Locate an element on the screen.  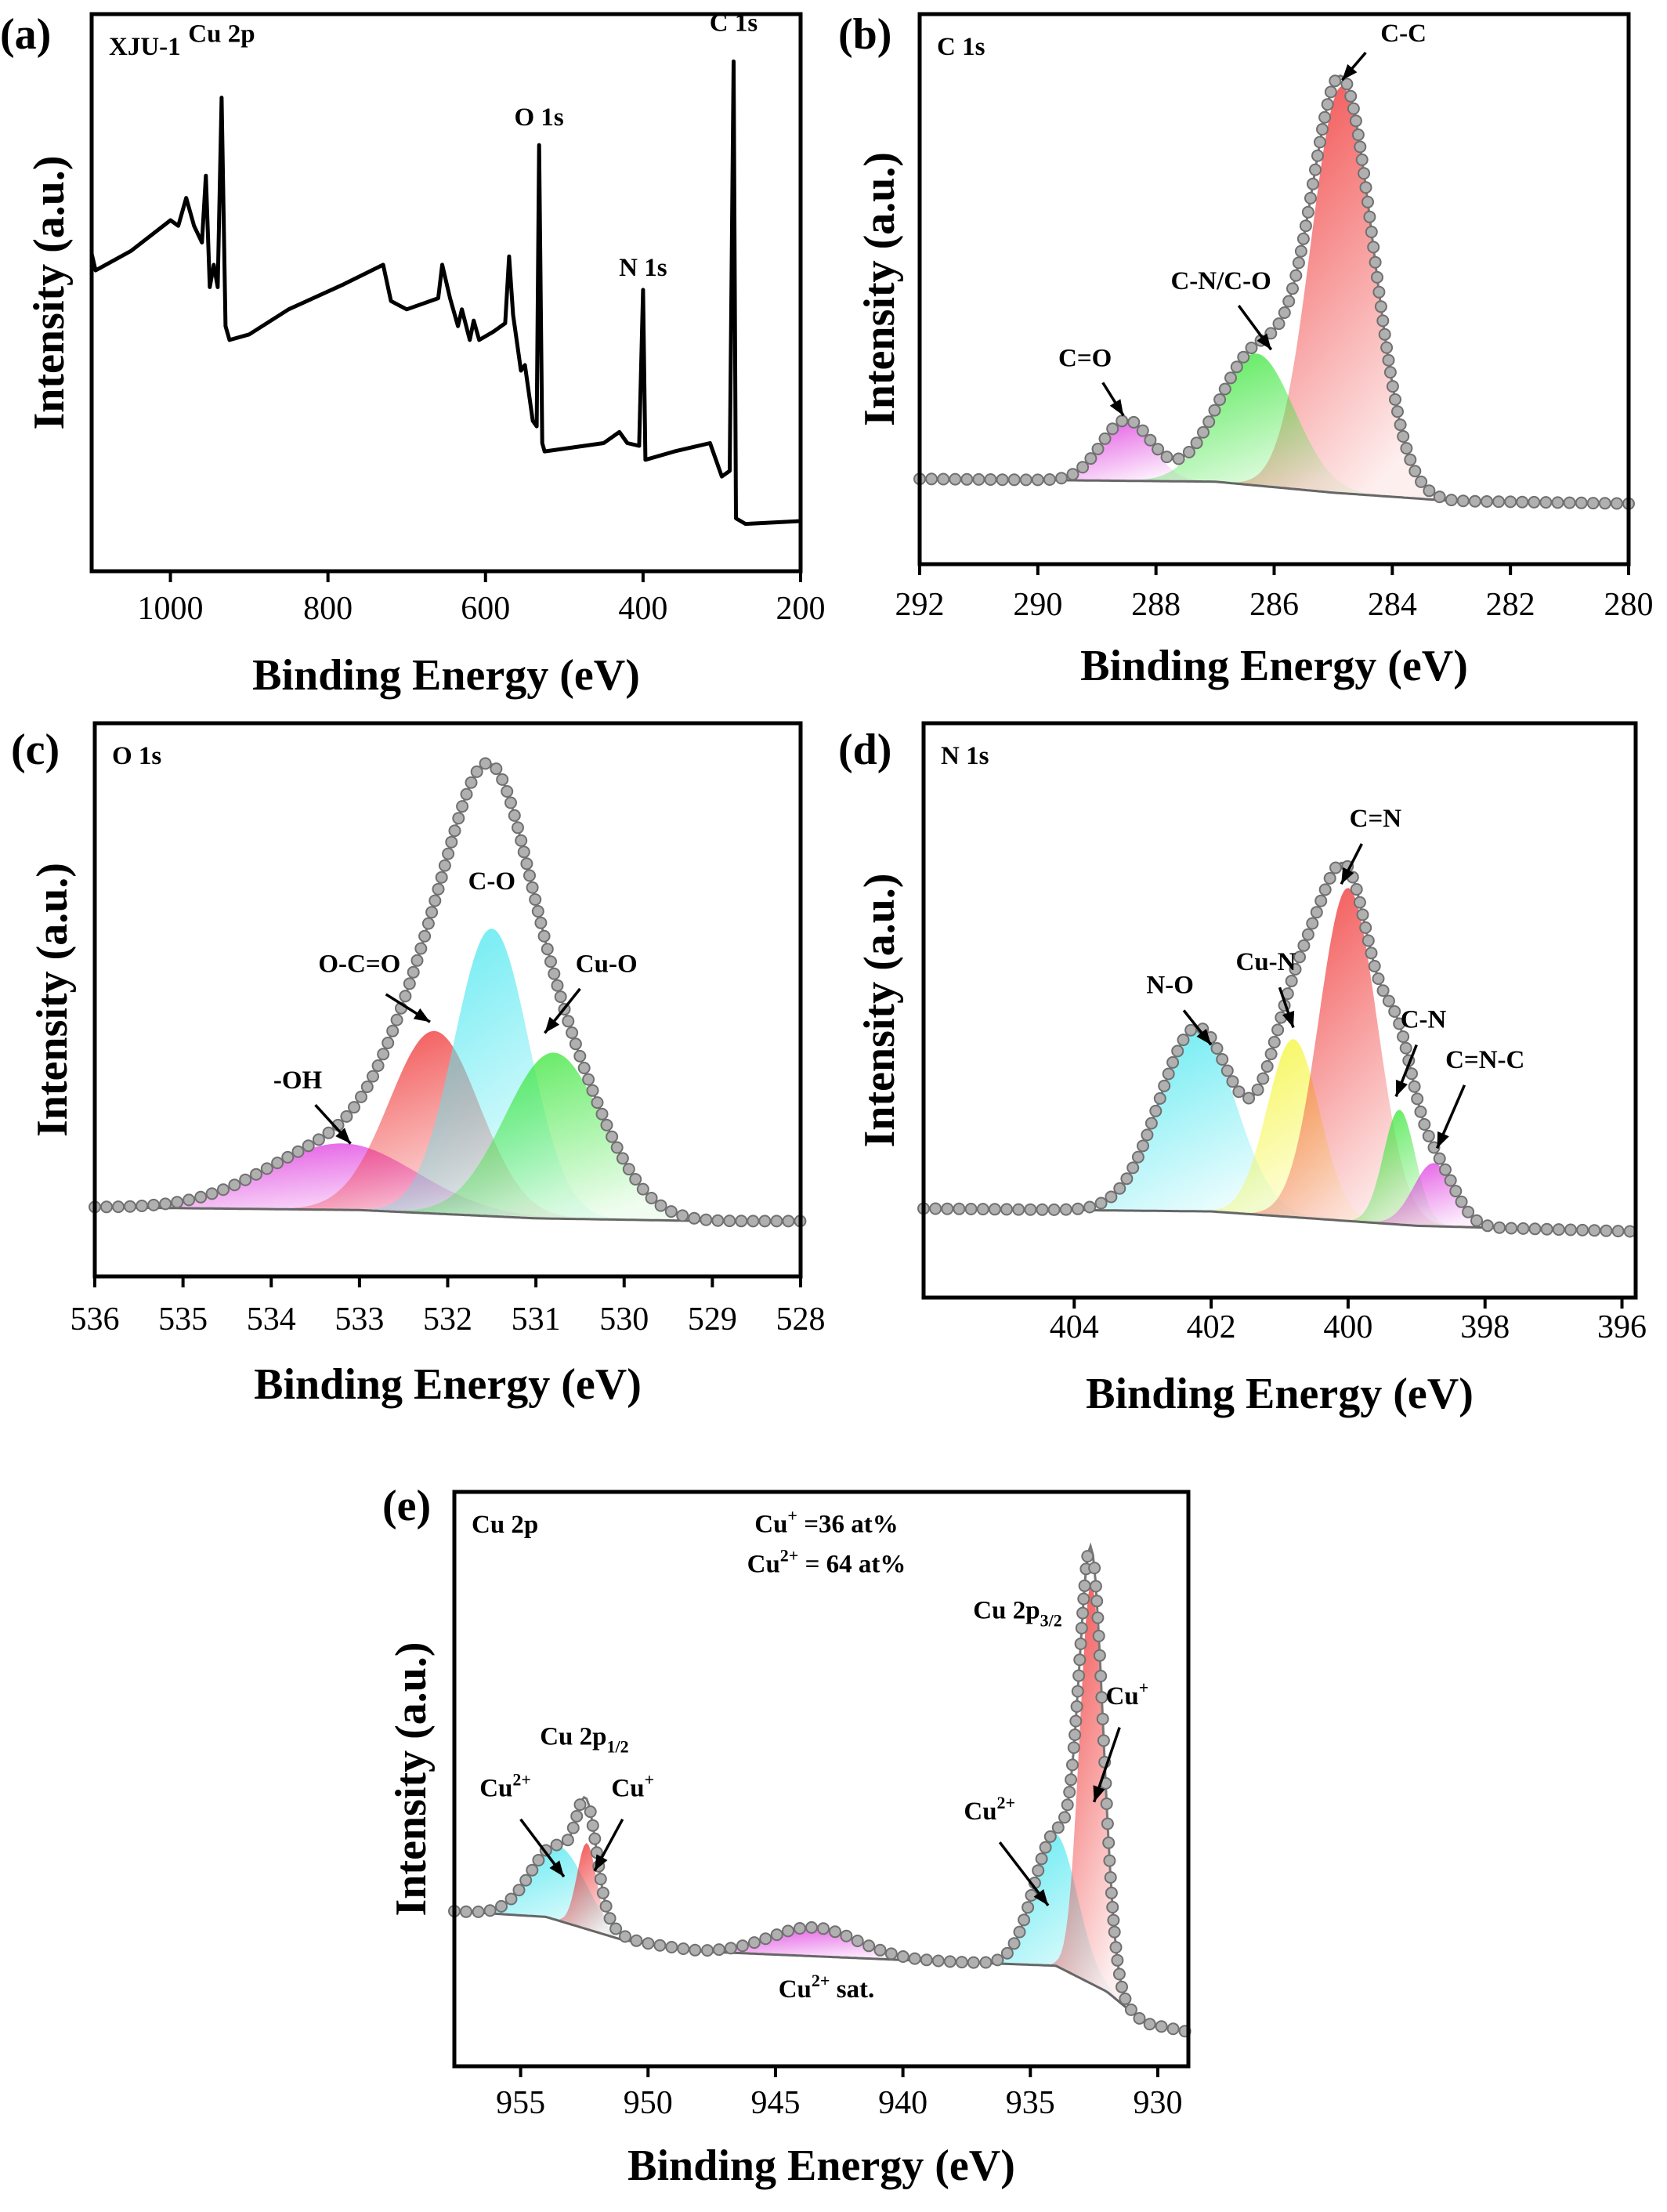
x-tick-label: 935 is located at coordinates (1030, 2103).